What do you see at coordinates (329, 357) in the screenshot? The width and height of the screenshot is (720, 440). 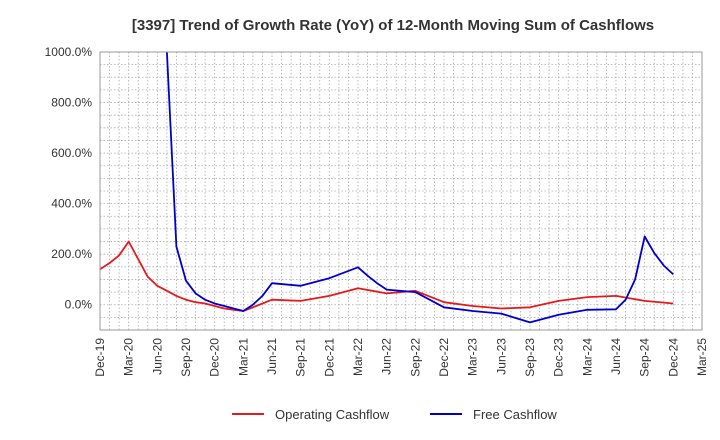 I see `x-tick-label: Dec-21` at bounding box center [329, 357].